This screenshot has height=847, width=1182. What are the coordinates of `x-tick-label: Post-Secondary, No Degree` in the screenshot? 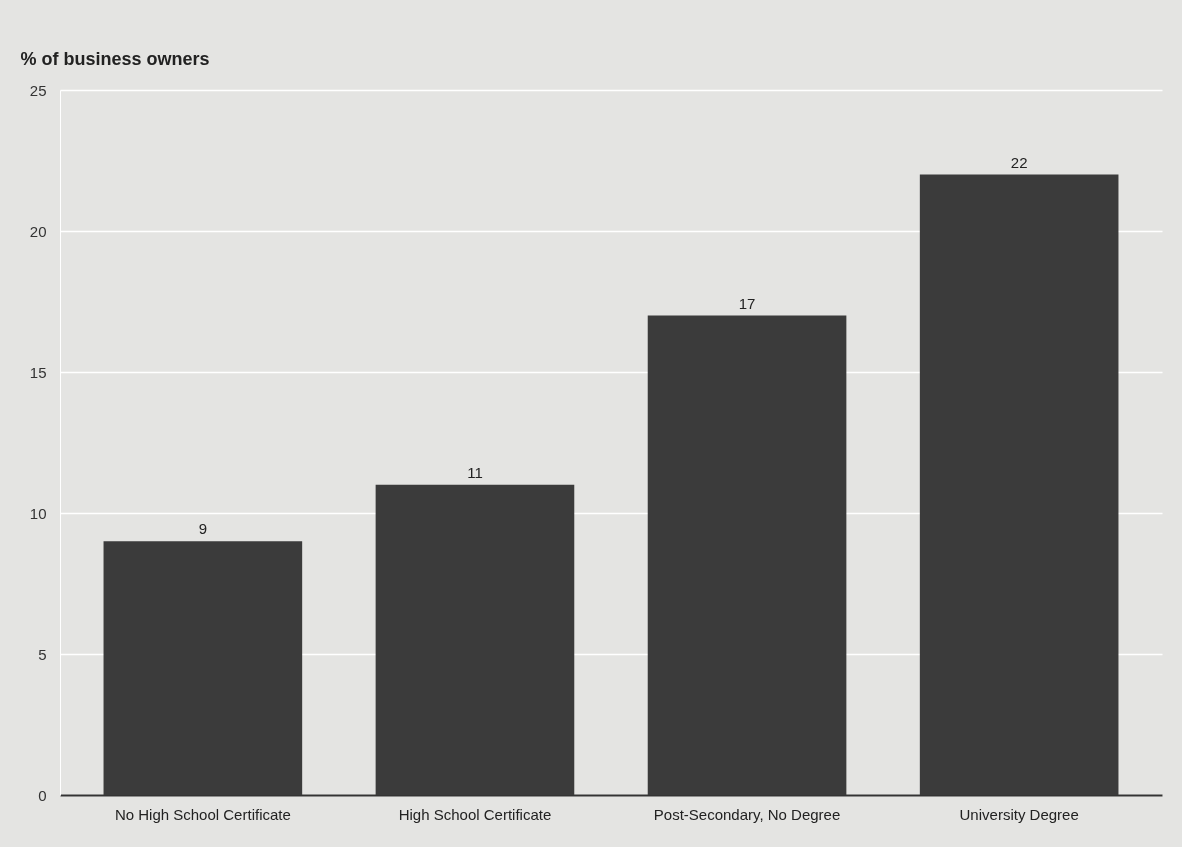 It's located at (747, 814).